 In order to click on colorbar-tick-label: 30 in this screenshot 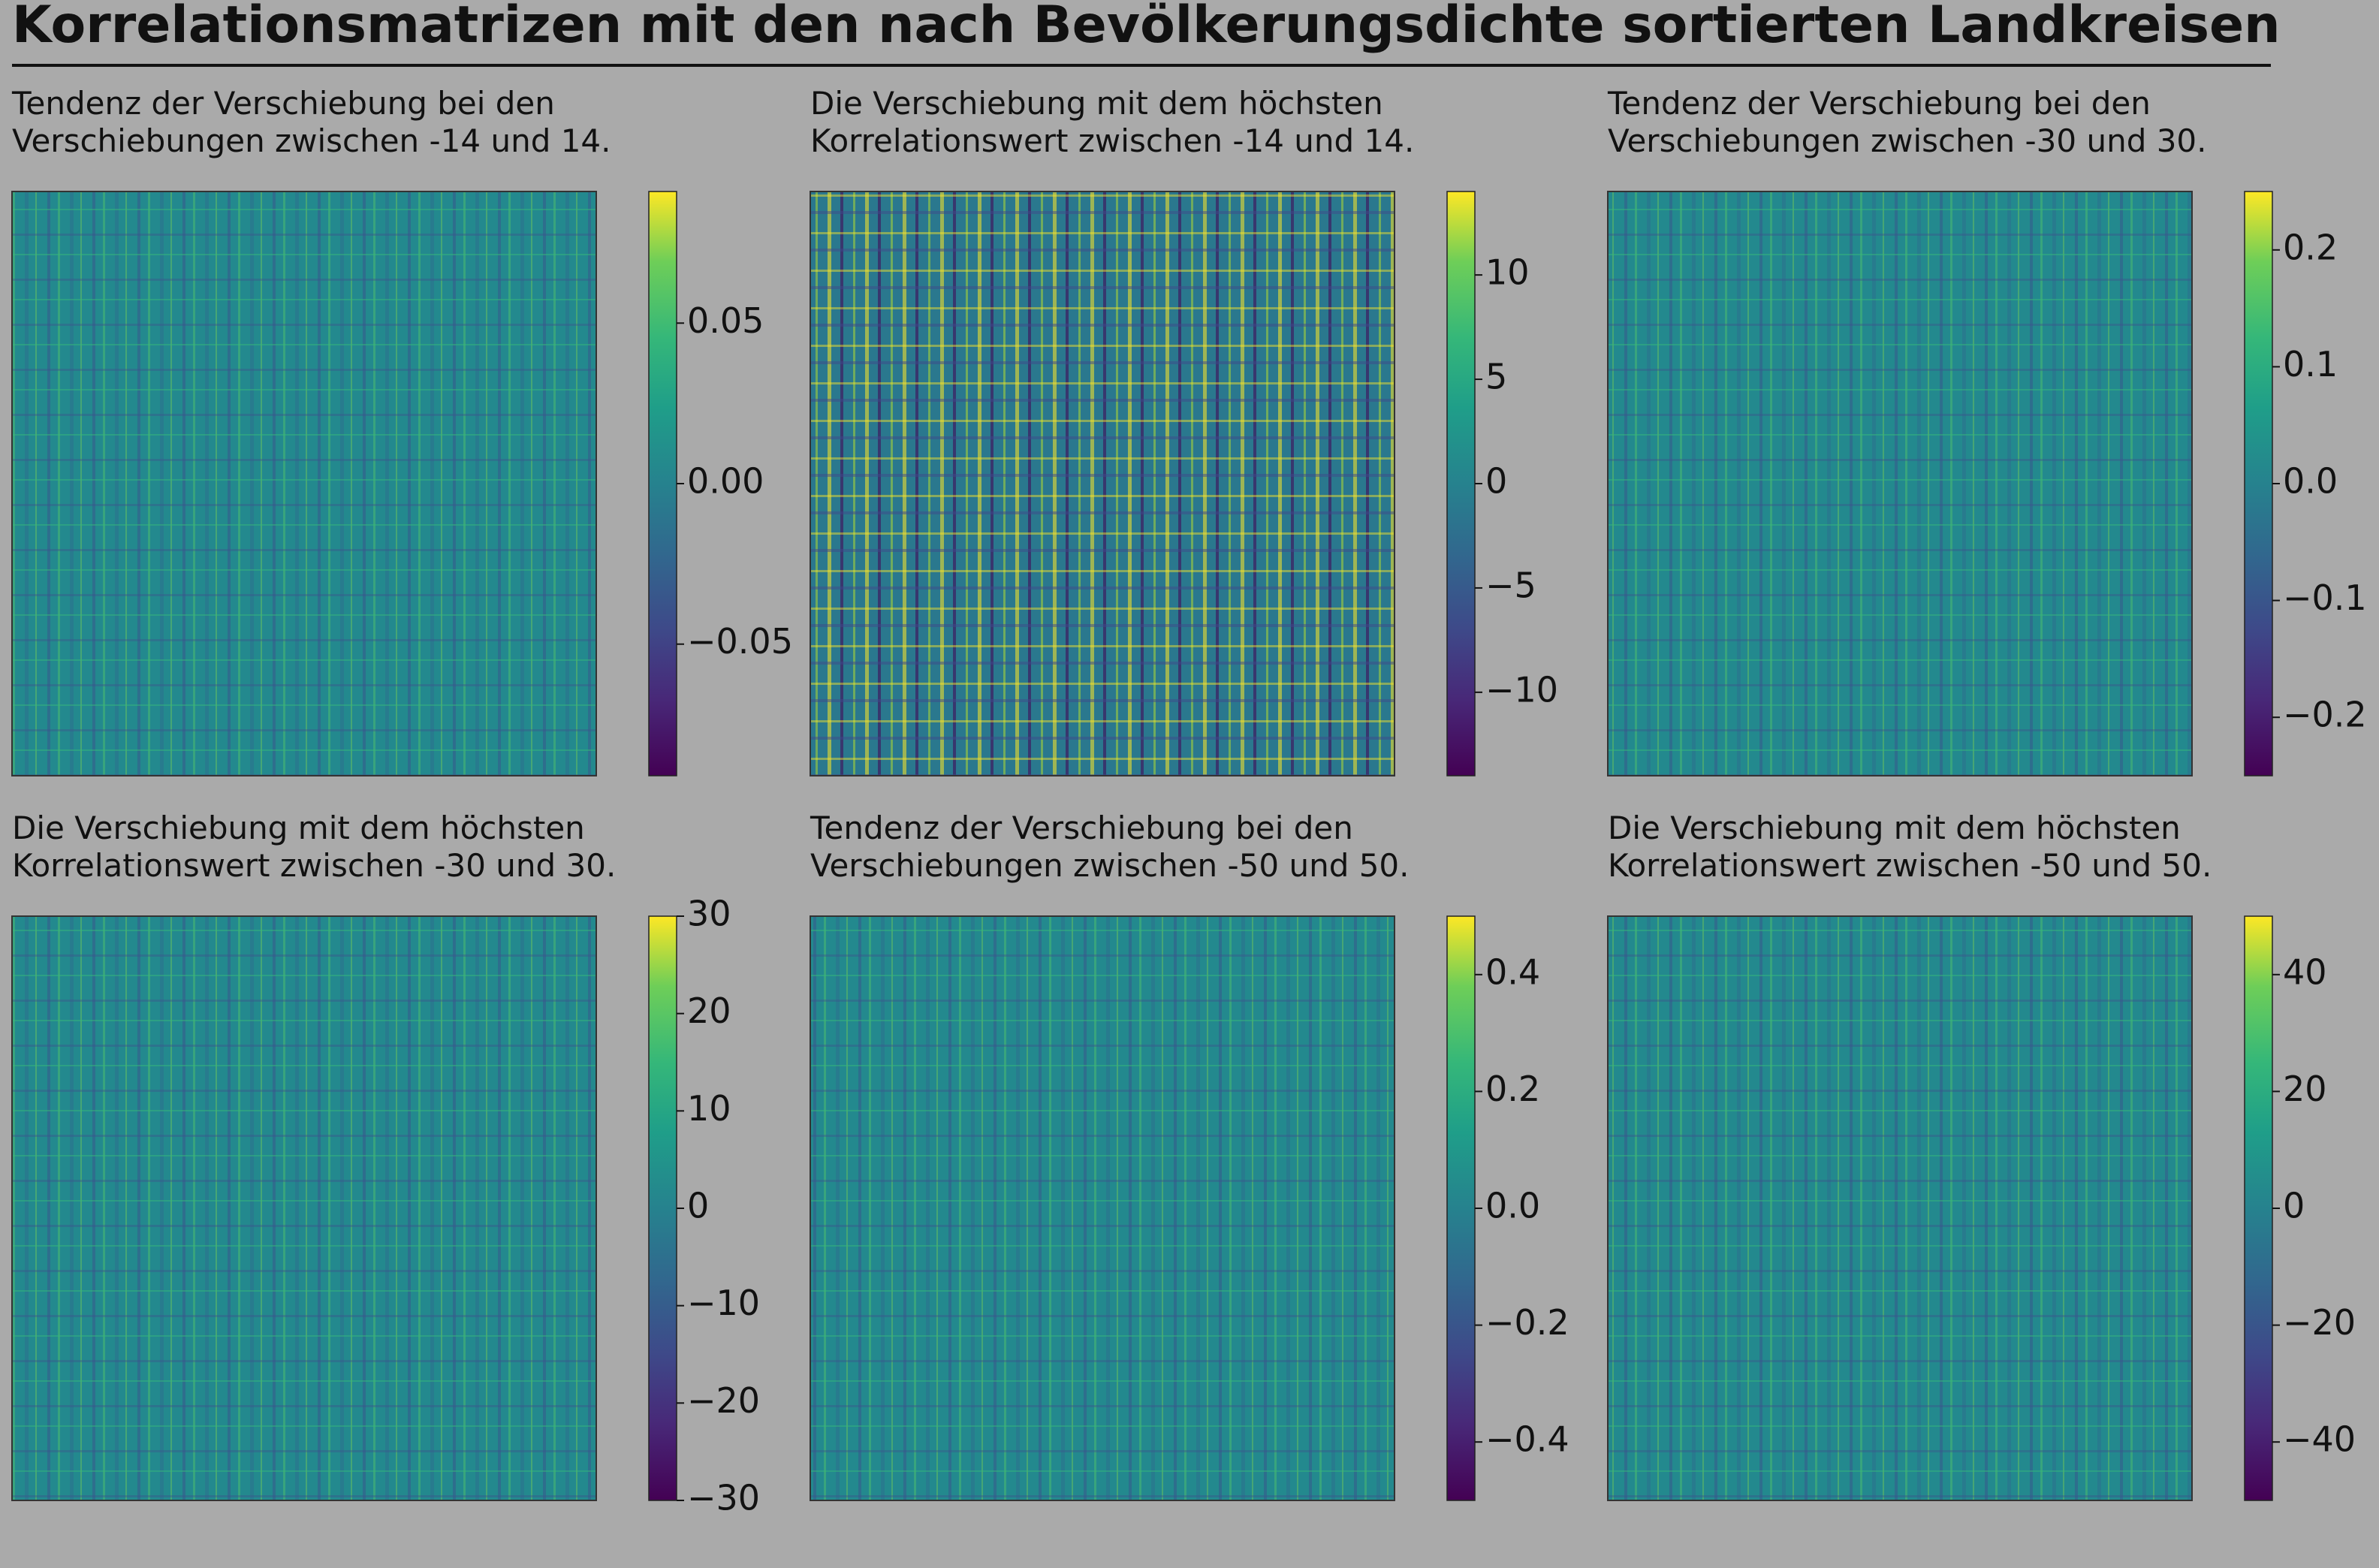, I will do `click(709, 914)`.